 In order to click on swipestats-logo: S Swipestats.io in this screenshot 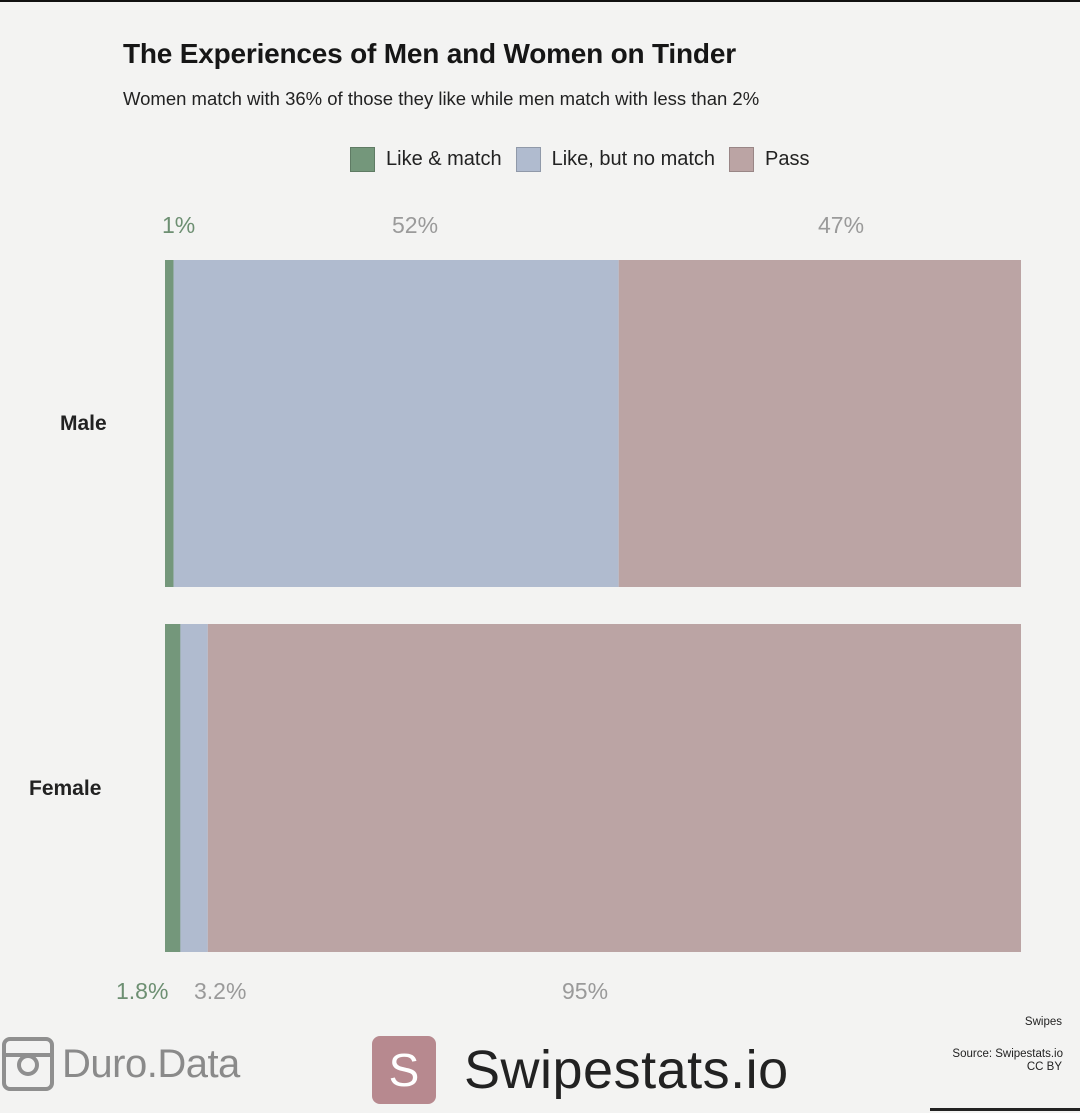, I will do `click(580, 1070)`.